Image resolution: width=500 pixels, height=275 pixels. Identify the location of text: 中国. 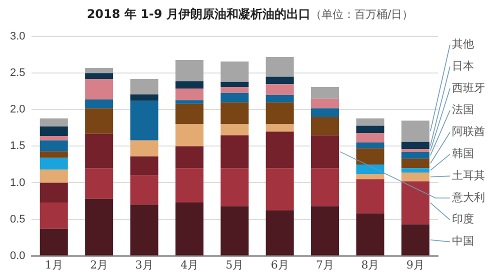
(463, 241).